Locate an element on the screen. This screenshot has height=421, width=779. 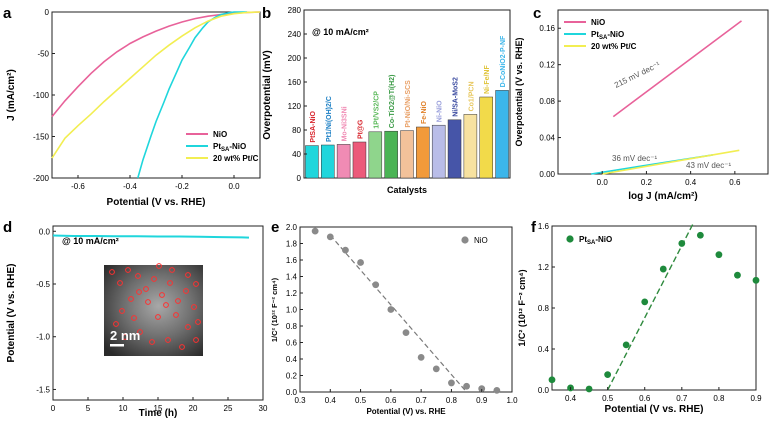
y-tick-label-a-4: -200 is located at coordinates (41, 178).